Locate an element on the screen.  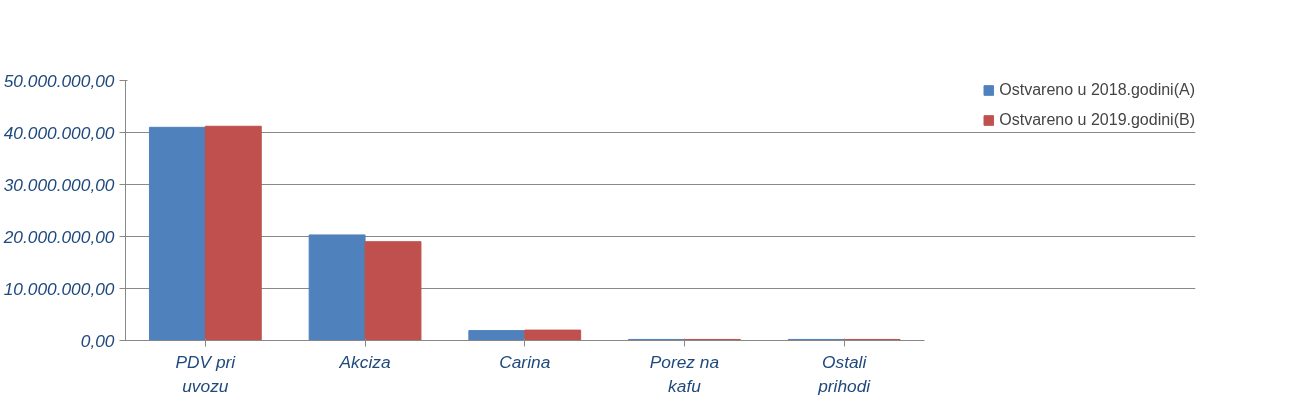
y-tick-label: 20.000.000,00 is located at coordinates (58, 236).